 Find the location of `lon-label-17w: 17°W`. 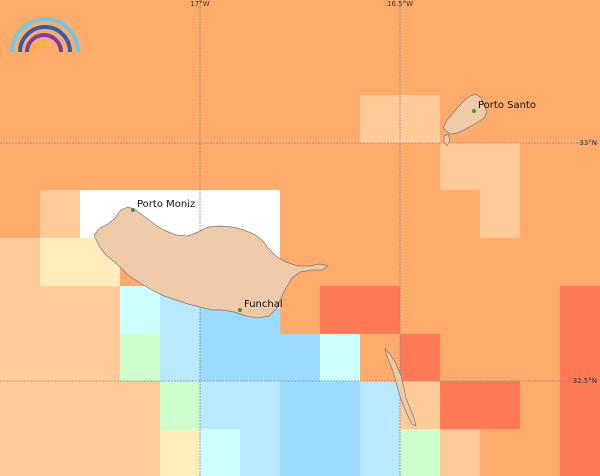

lon-label-17w: 17°W is located at coordinates (199, 4).